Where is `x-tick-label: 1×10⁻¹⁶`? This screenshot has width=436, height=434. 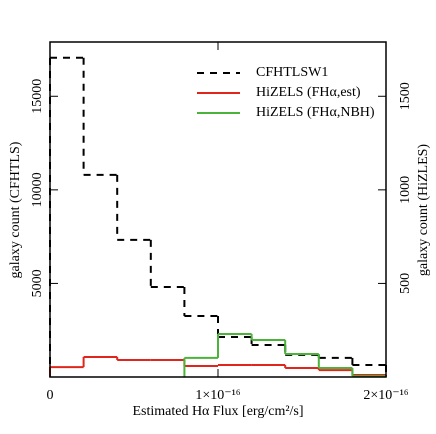 x-tick-label: 1×10⁻¹⁶ is located at coordinates (217, 395).